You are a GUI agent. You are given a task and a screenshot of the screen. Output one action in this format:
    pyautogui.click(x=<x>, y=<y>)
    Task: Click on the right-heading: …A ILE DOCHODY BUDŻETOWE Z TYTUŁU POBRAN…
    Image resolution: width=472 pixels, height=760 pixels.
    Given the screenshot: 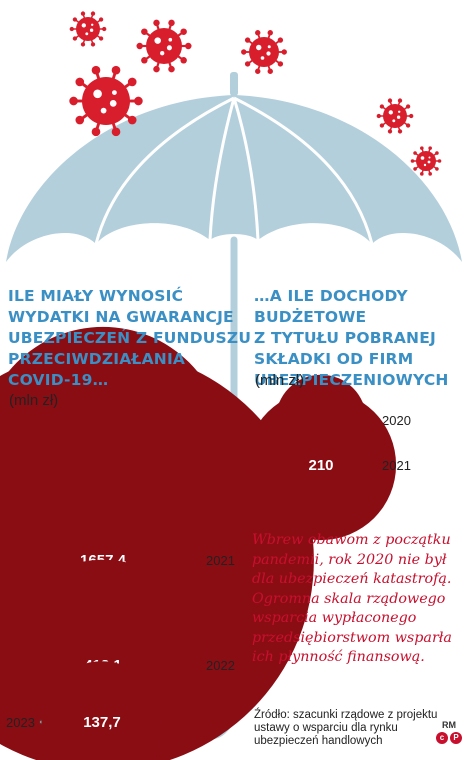 What is the action you would take?
    pyautogui.click(x=351, y=338)
    